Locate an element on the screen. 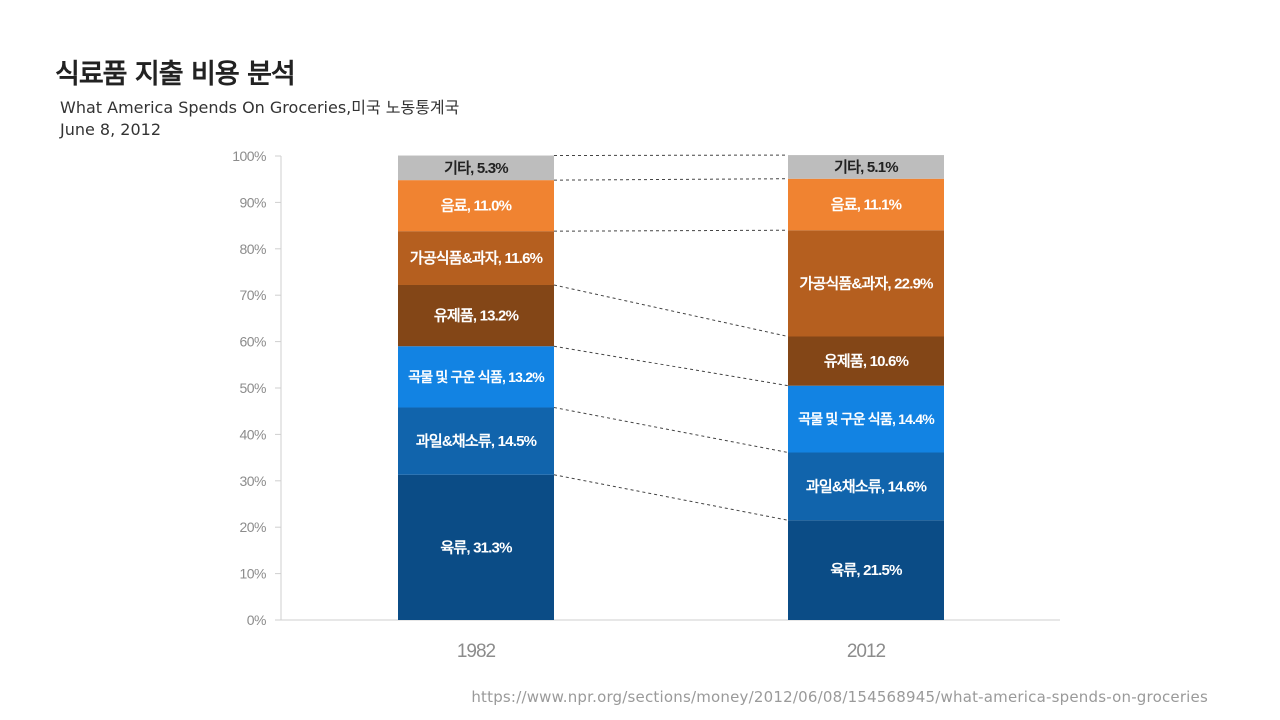 This screenshot has width=1280, height=720. data-label: 가공식품&과자, 22.9% is located at coordinates (866, 283).